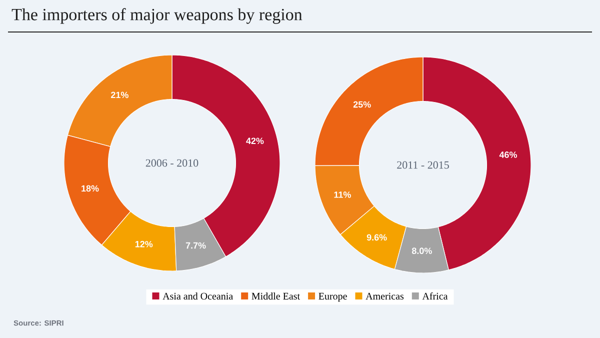 This screenshot has width=600, height=338. What do you see at coordinates (196, 245) in the screenshot?
I see `data-label: 7.7%` at bounding box center [196, 245].